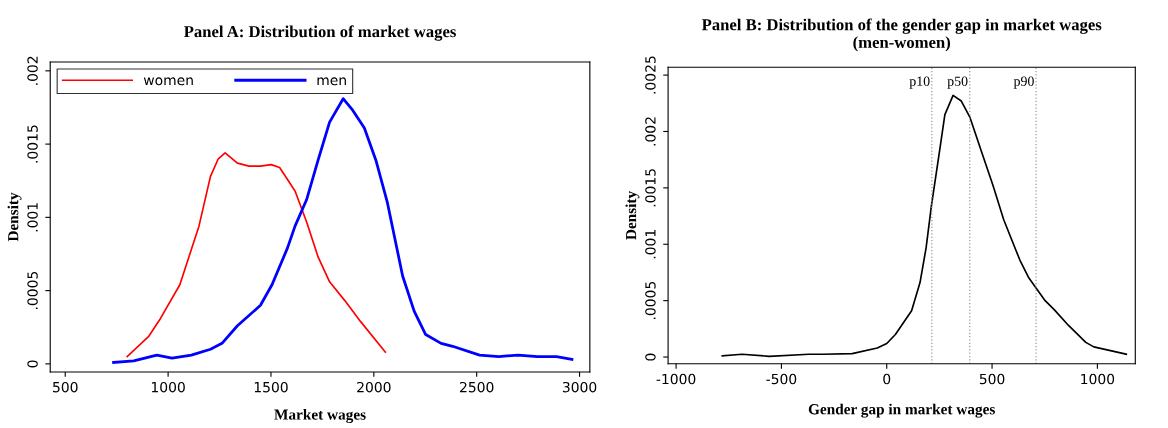 The height and width of the screenshot is (428, 1168). I want to click on x-tick-label: 2500, so click(477, 387).